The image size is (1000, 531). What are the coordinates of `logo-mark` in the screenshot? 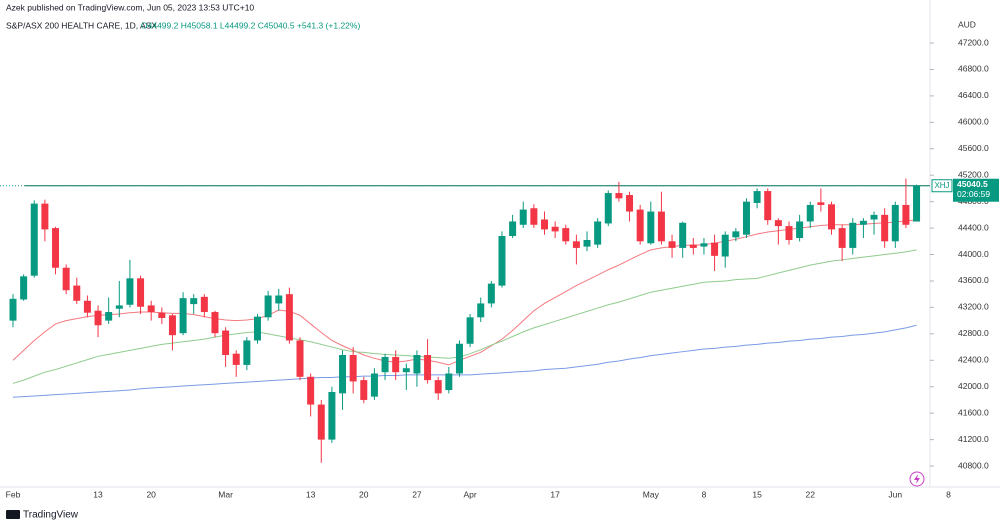 It's located at (13, 514).